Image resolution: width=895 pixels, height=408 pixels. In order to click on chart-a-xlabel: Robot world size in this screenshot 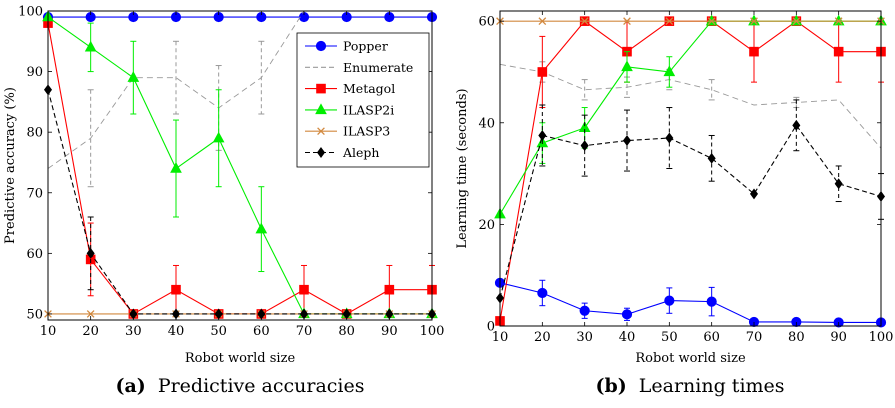, I will do `click(240, 358)`.